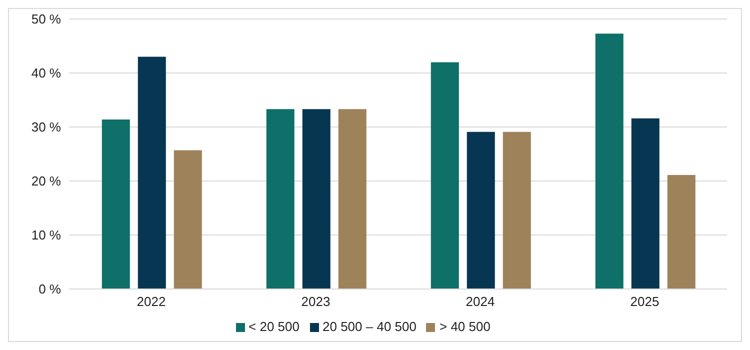  I want to click on y-tick-label: 30 %, so click(46, 127).